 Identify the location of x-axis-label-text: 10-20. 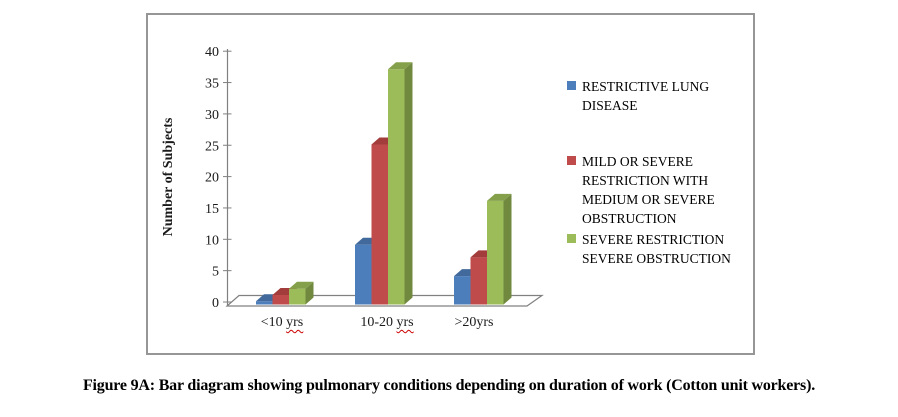
(378, 322).